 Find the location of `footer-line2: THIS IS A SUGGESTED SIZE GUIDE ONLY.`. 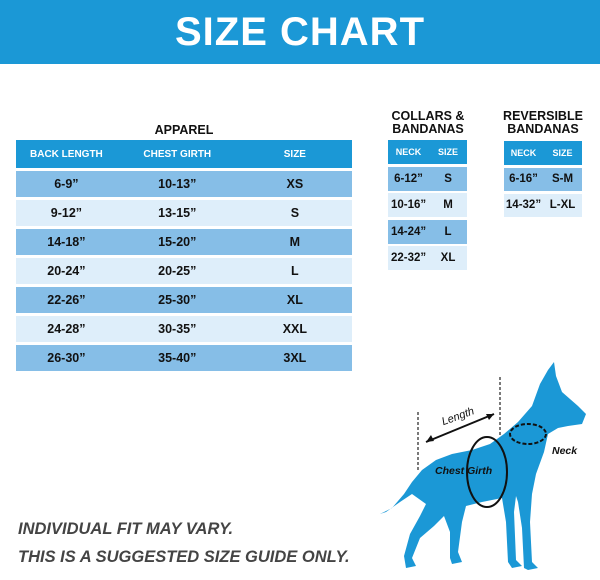

footer-line2: THIS IS A SUGGESTED SIZE GUIDE ONLY. is located at coordinates (184, 557).